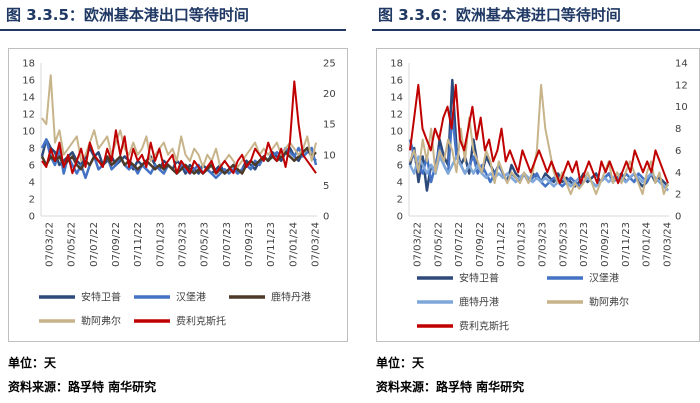  What do you see at coordinates (678, 129) in the screenshot?
I see `right-axis-tick-label: 8` at bounding box center [678, 129].